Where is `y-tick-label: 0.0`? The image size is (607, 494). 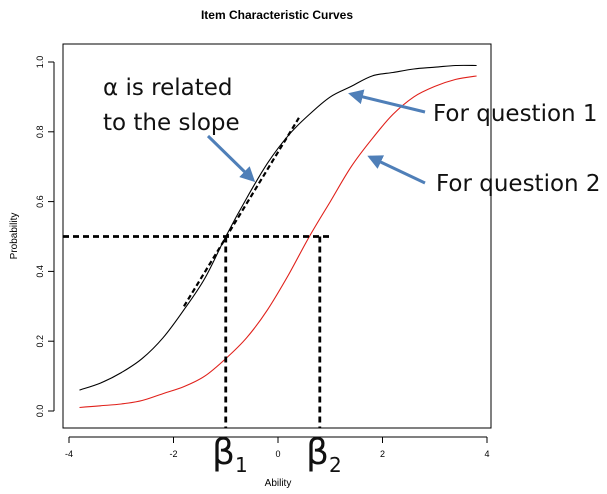 y-tick-label: 0.0 is located at coordinates (40, 411).